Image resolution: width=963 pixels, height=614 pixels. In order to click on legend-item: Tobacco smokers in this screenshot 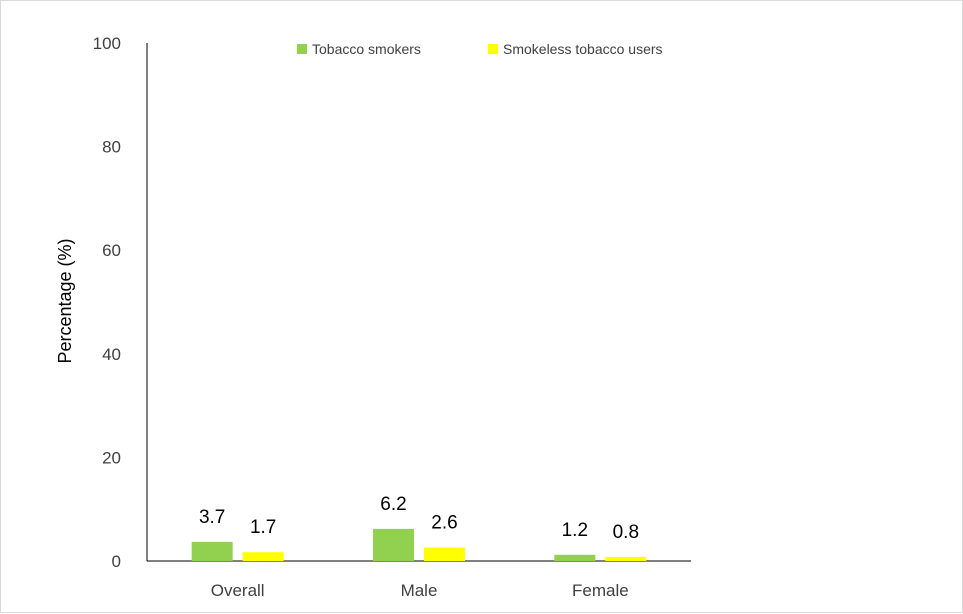, I will do `click(359, 49)`.